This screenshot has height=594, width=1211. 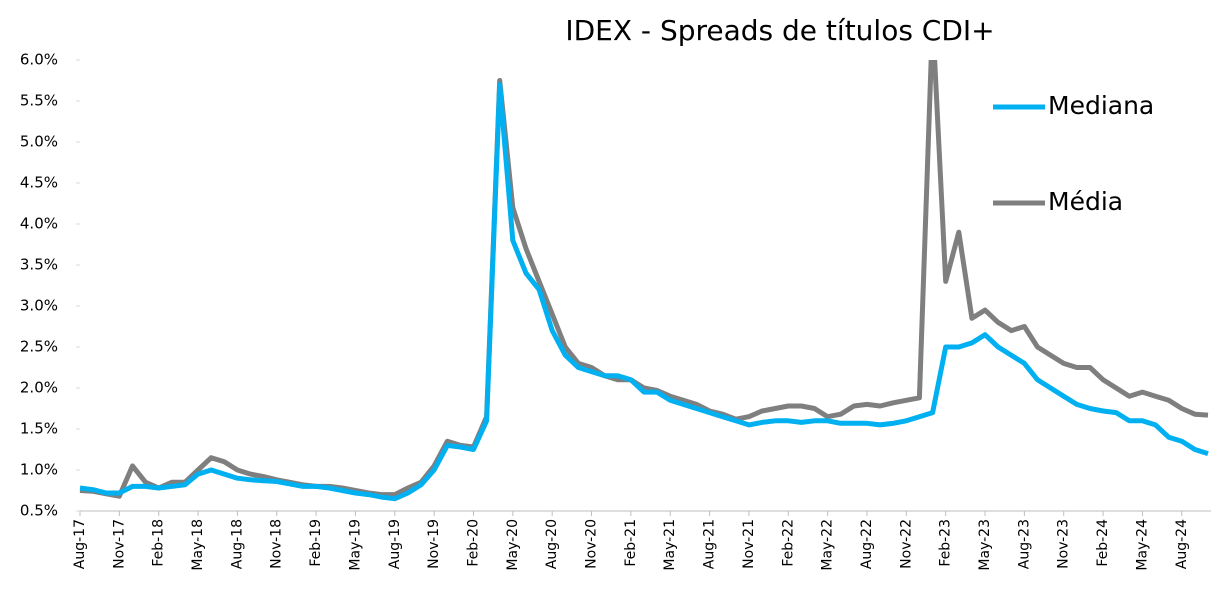 I want to click on x-tick-label: Aug-19, so click(x=395, y=544).